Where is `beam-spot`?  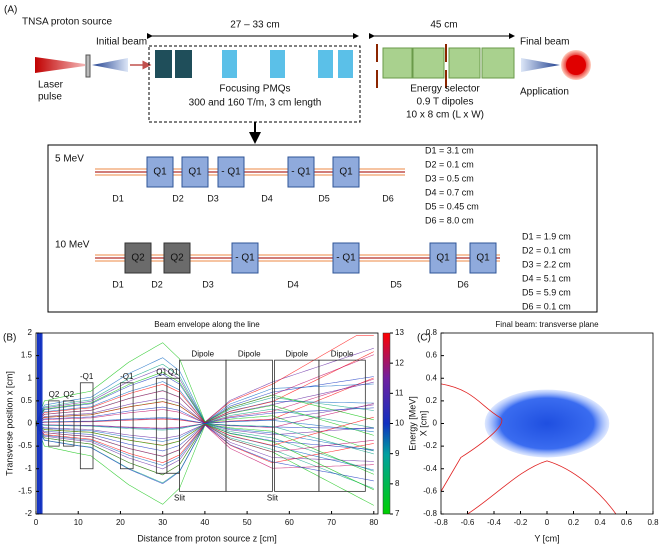
beam-spot is located at coordinates (547, 423).